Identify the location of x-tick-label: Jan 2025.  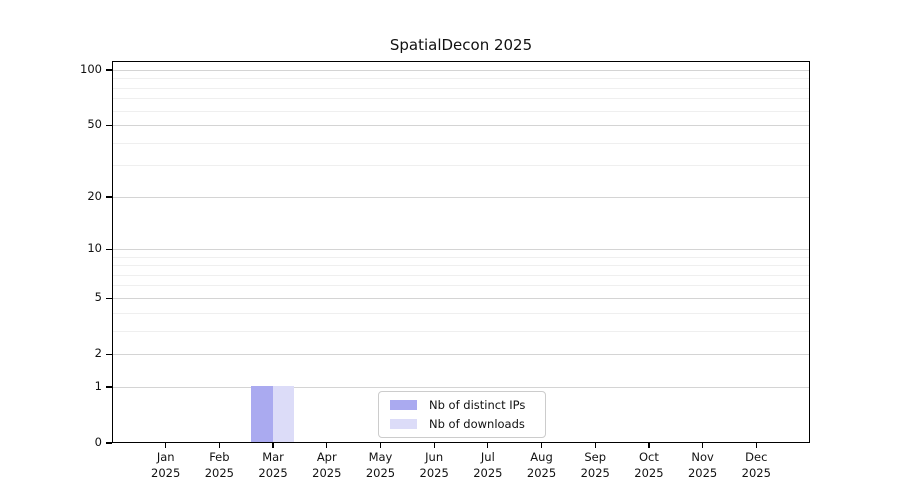
(166, 465).